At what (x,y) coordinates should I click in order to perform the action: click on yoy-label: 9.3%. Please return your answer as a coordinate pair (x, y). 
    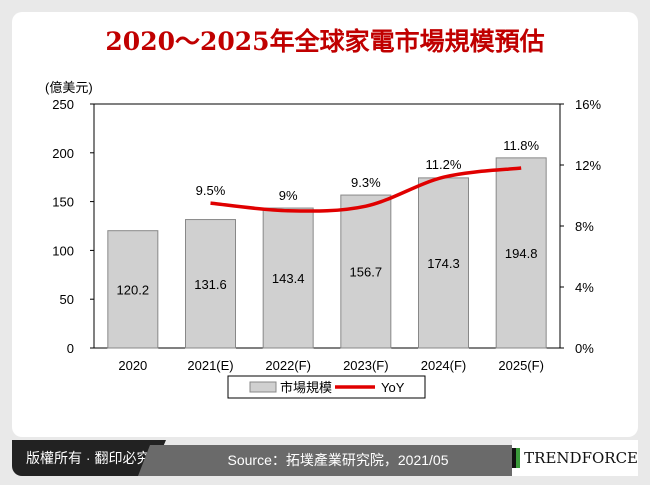
    Looking at the image, I should click on (366, 182).